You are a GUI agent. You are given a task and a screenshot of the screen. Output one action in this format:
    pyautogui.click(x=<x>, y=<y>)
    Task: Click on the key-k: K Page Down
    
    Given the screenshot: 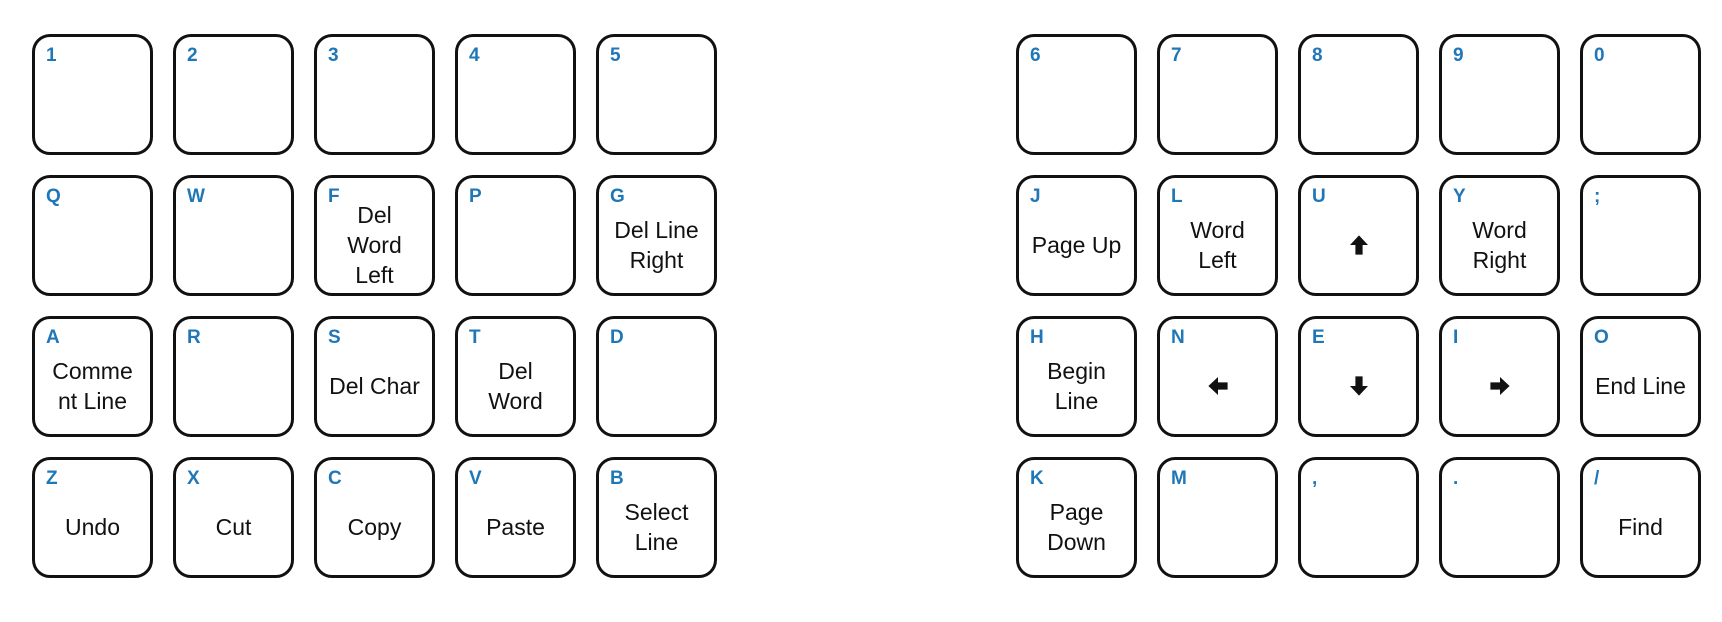 What is the action you would take?
    pyautogui.click(x=1076, y=517)
    